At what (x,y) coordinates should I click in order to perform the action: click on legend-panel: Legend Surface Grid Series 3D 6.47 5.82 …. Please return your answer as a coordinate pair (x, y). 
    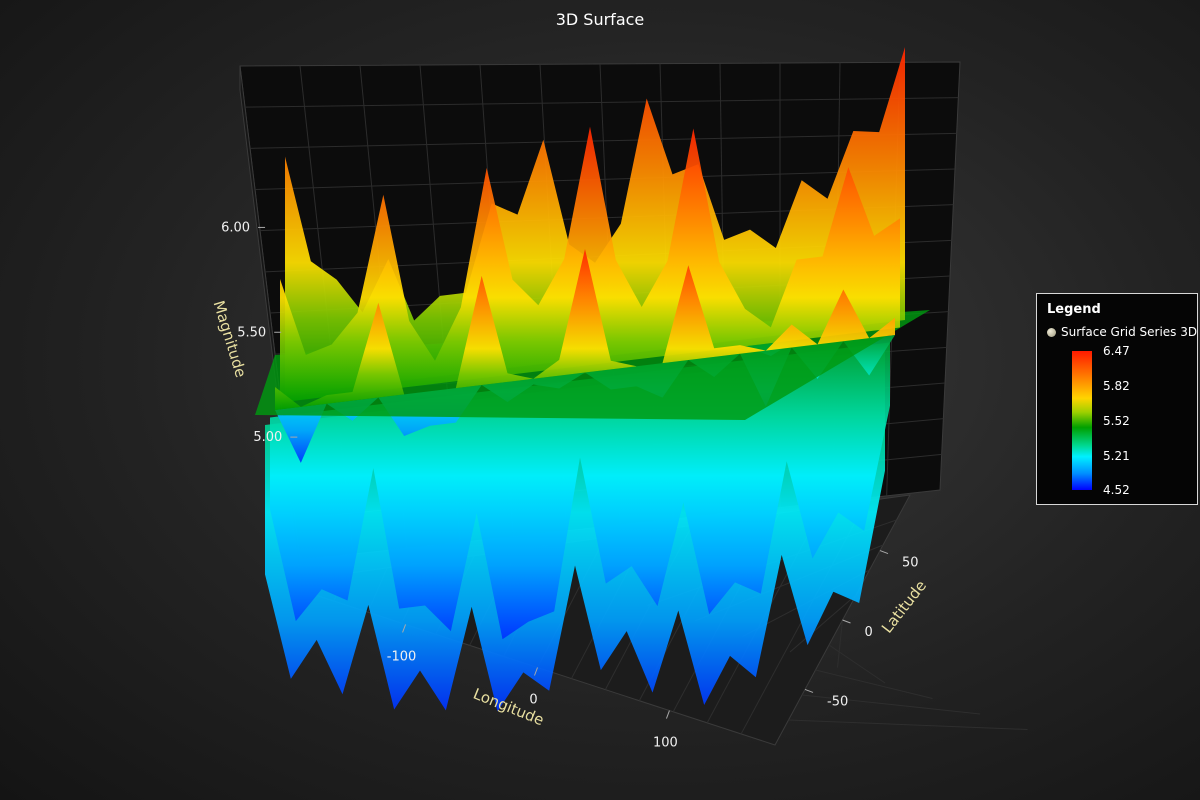
    Looking at the image, I should click on (1117, 399).